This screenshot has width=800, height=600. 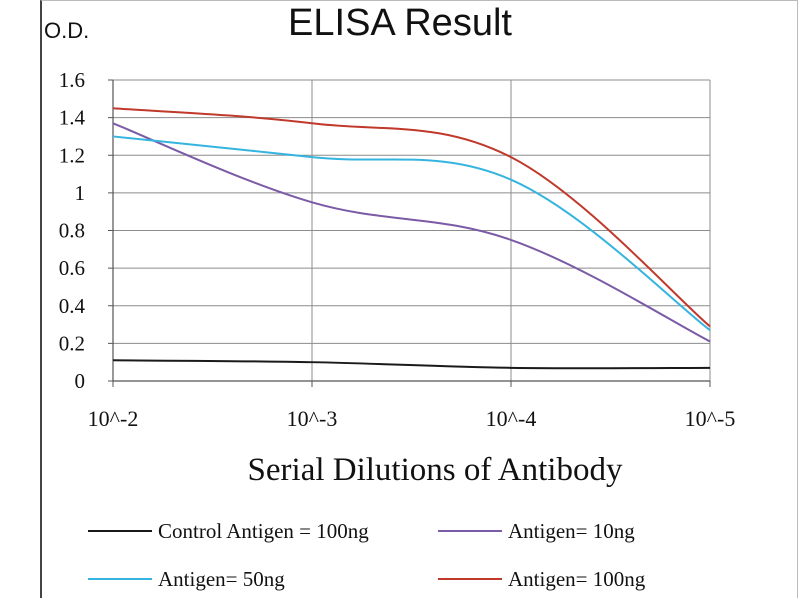 I want to click on y-tick-label: 0.4, so click(x=72, y=306).